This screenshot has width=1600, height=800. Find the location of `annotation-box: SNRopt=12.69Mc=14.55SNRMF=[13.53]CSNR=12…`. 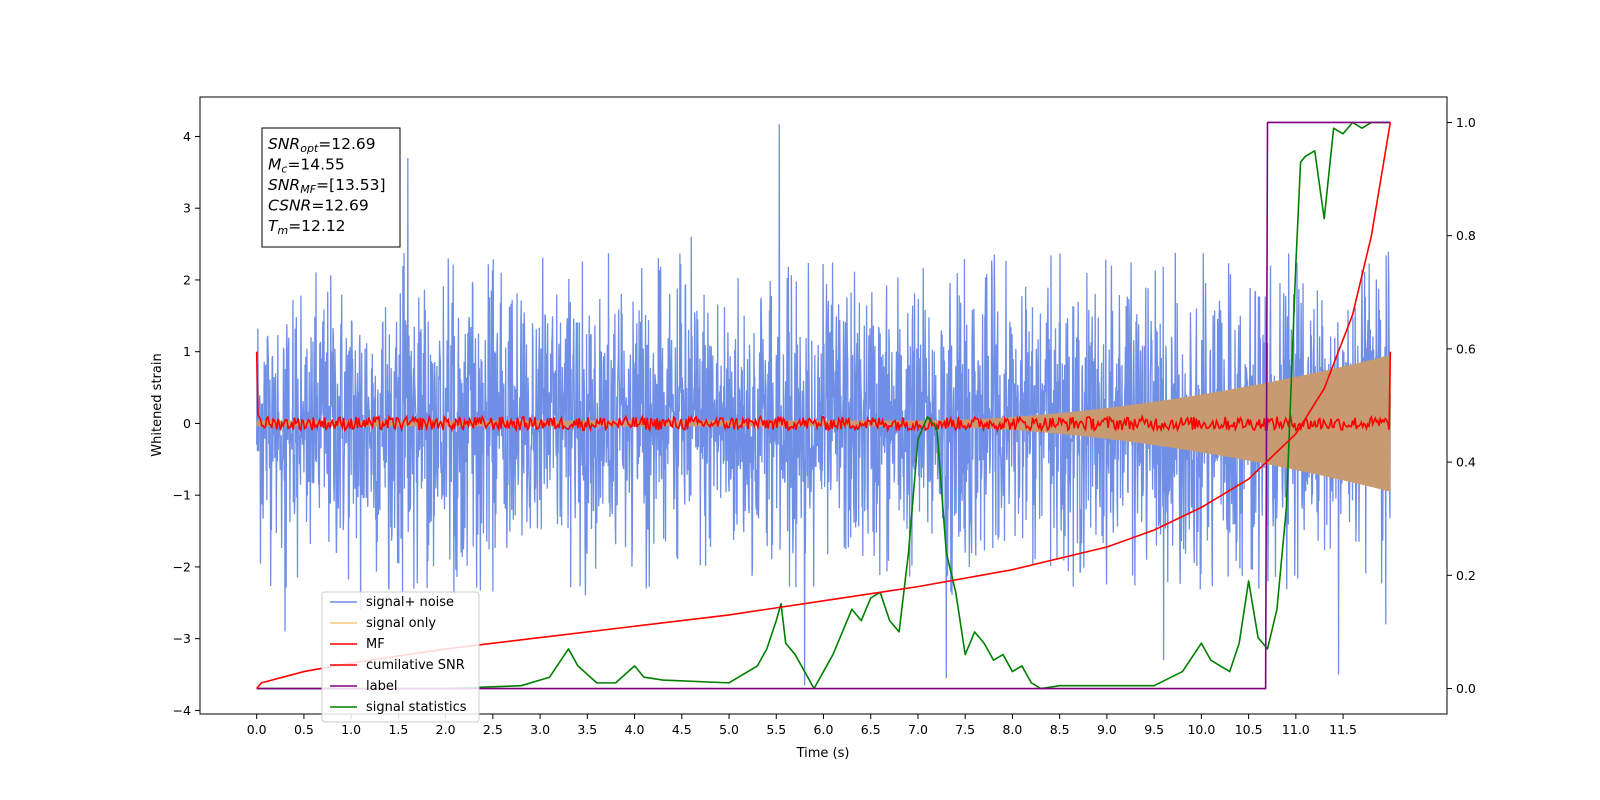

annotation-box: SNRopt=12.69Mc=14.55SNRMF=[13.53]CSNR=12… is located at coordinates (331, 187).